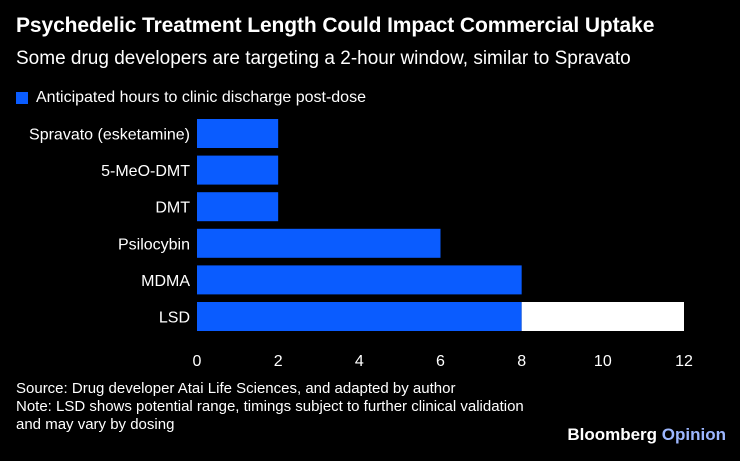 This screenshot has height=461, width=740. Describe the element at coordinates (359, 316) in the screenshot. I see `bar-lsd` at that location.